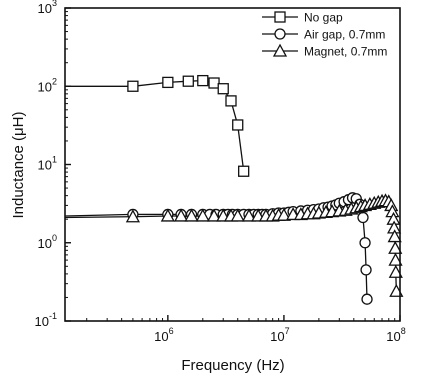 The height and width of the screenshot is (378, 426). Describe the element at coordinates (395, 335) in the screenshot. I see `x-tick-label: 10⁸` at that location.